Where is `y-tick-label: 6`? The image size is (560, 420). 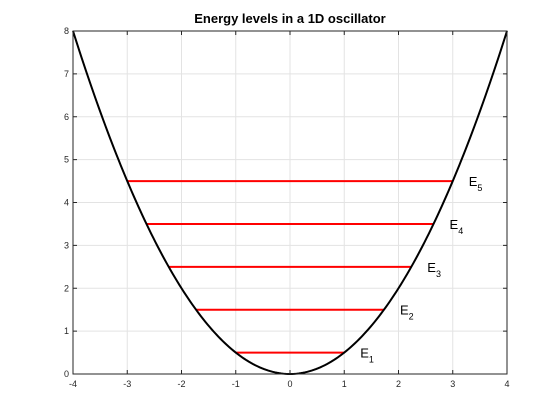 y-tick-label: 6 is located at coordinates (66, 117).